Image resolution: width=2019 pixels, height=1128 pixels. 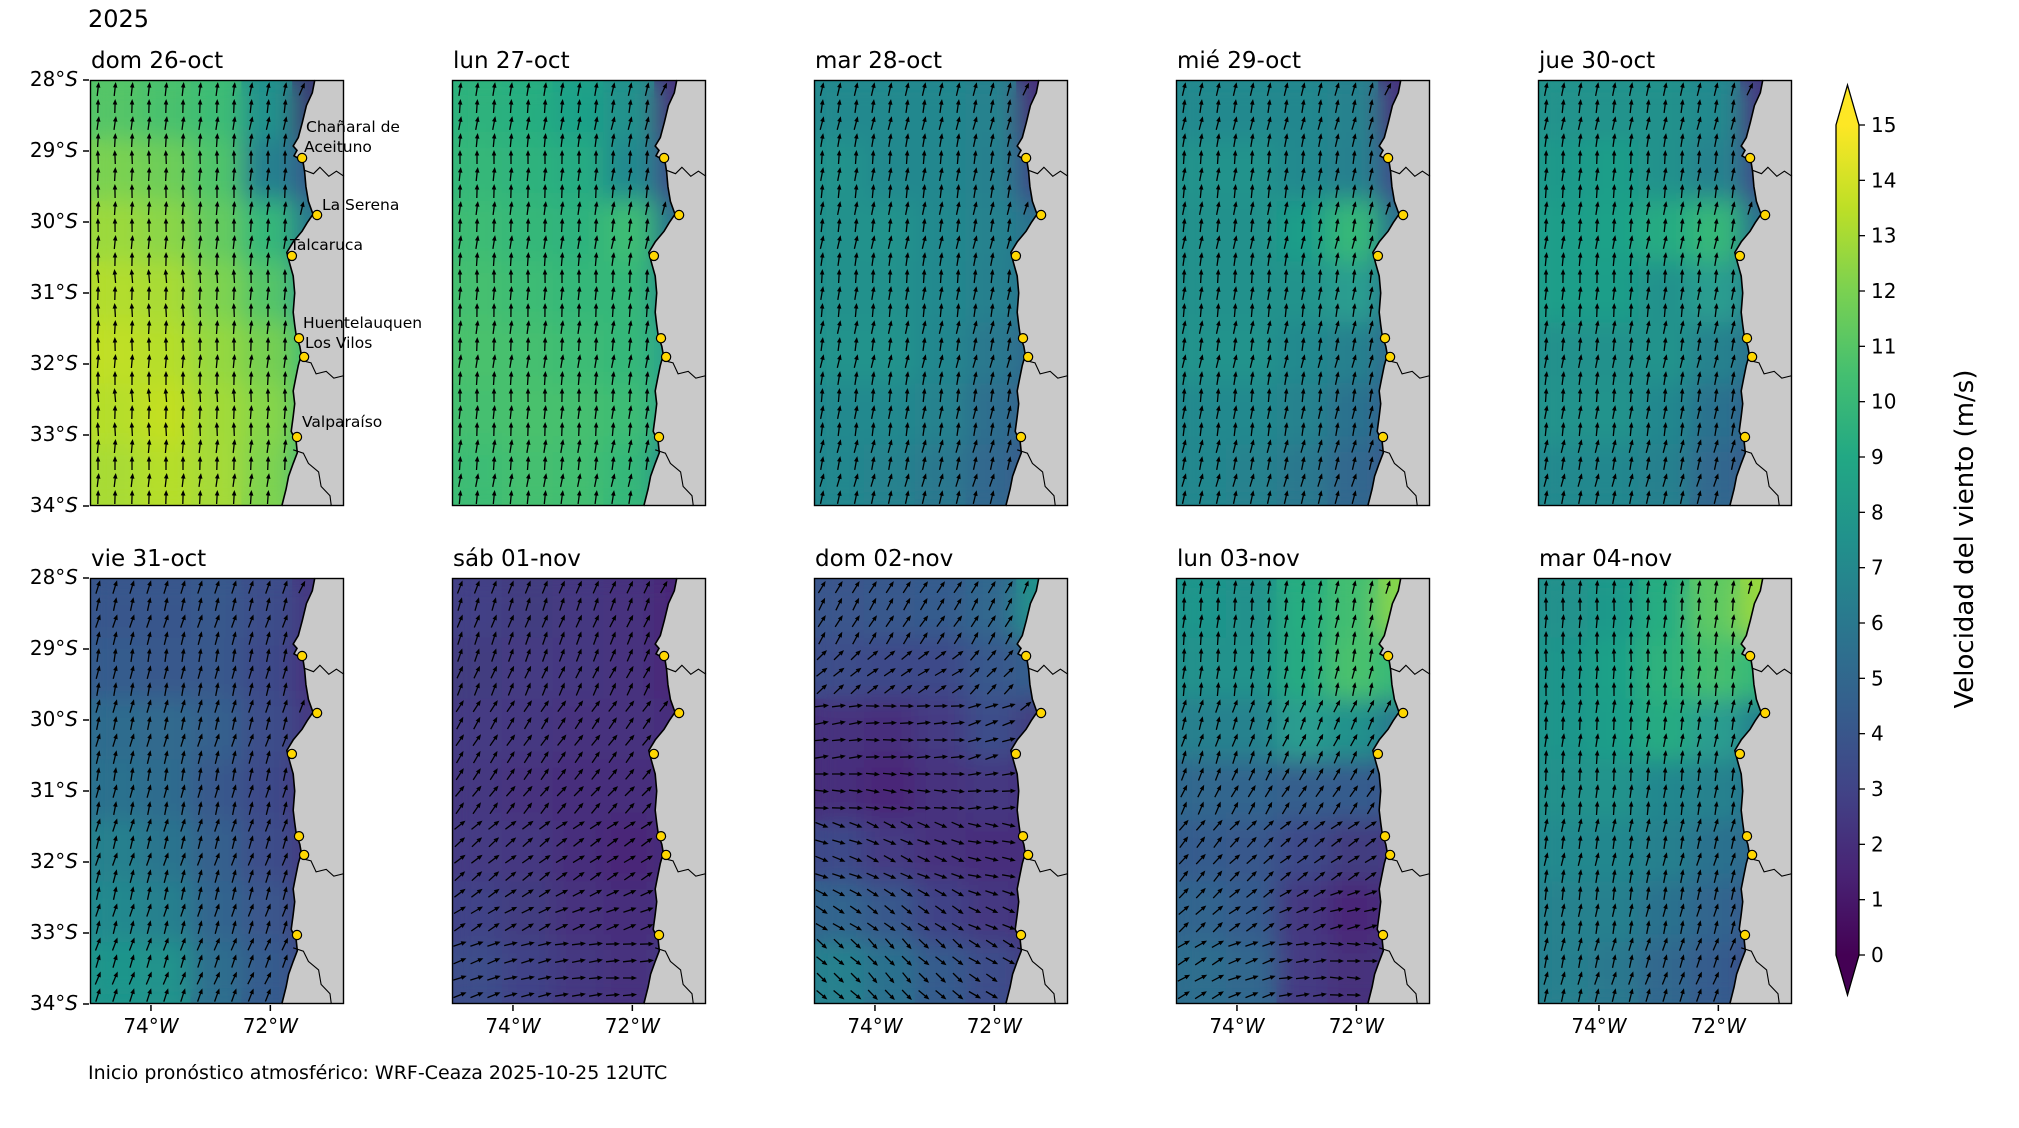 I want to click on lat-tick-label: 34°S, so click(x=53, y=505).